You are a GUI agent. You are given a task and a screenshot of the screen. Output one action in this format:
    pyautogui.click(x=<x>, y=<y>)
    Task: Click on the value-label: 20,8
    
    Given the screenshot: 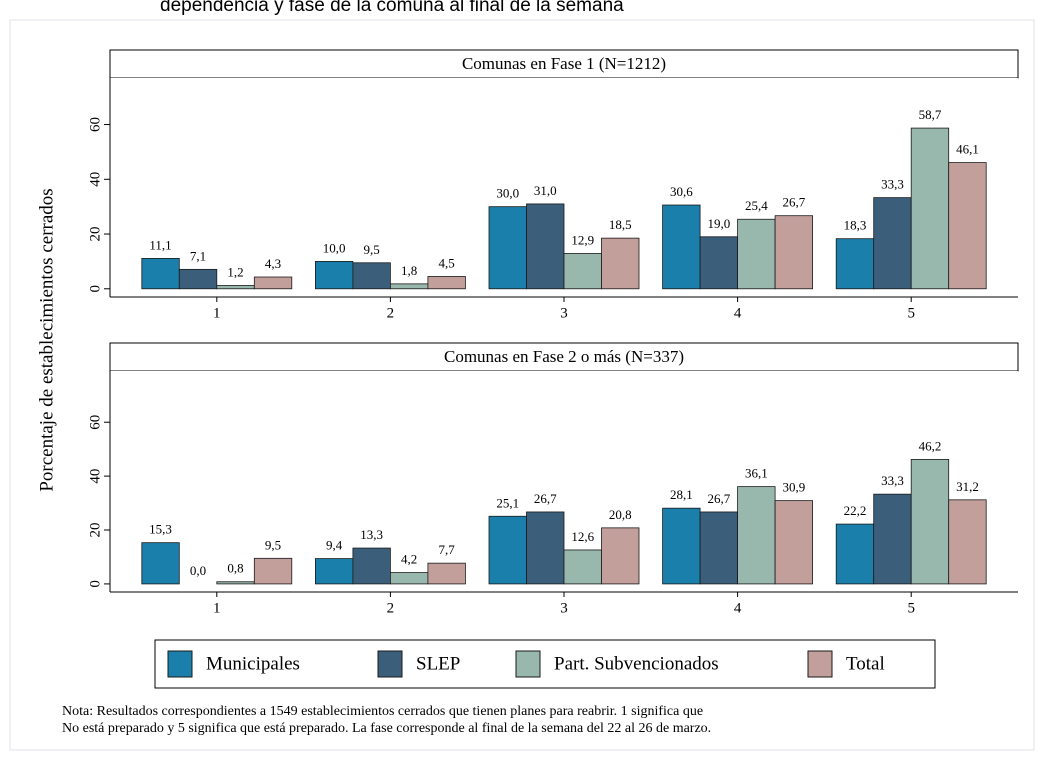 What is the action you would take?
    pyautogui.click(x=620, y=514)
    